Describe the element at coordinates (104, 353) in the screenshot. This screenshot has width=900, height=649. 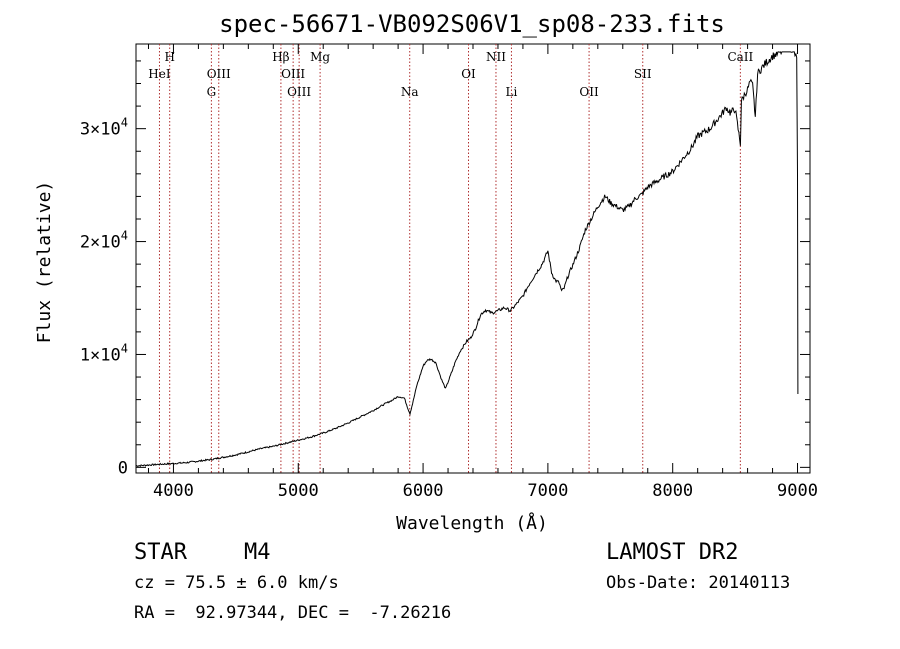
I see `y-tick-label: 1×10⁴` at that location.